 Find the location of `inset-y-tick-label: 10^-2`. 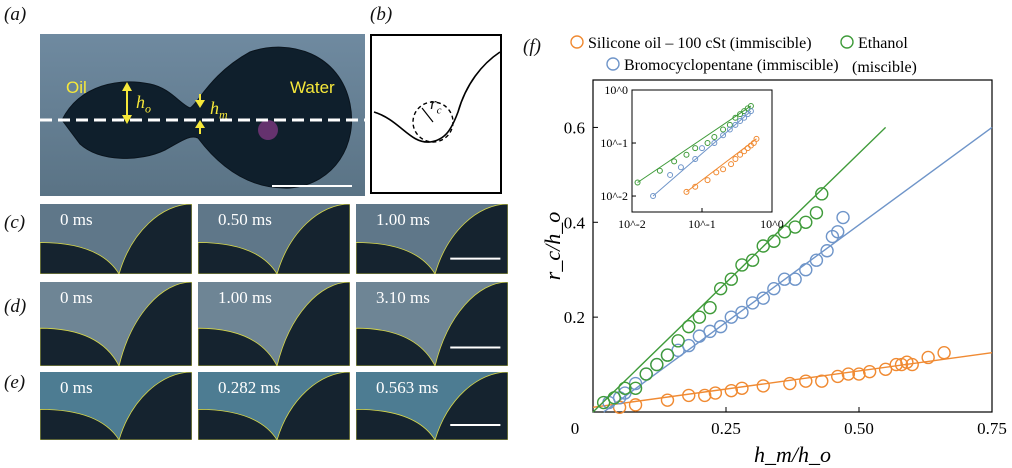

inset-y-tick-label: 10^-2 is located at coordinates (614, 196).